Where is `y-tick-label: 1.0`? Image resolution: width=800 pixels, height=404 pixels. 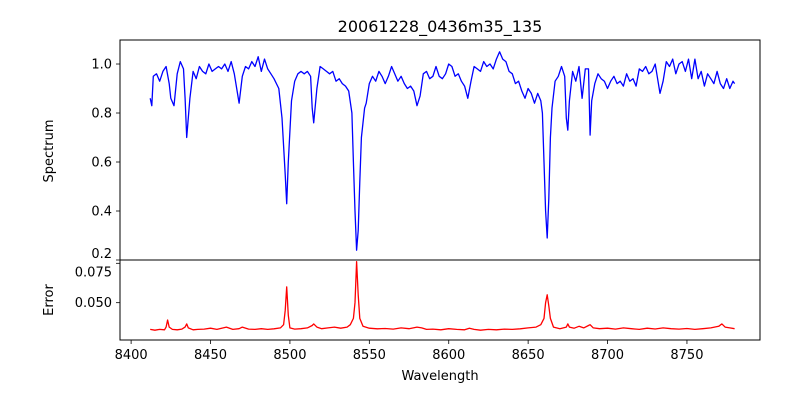 y-tick-label: 1.0 is located at coordinates (101, 65).